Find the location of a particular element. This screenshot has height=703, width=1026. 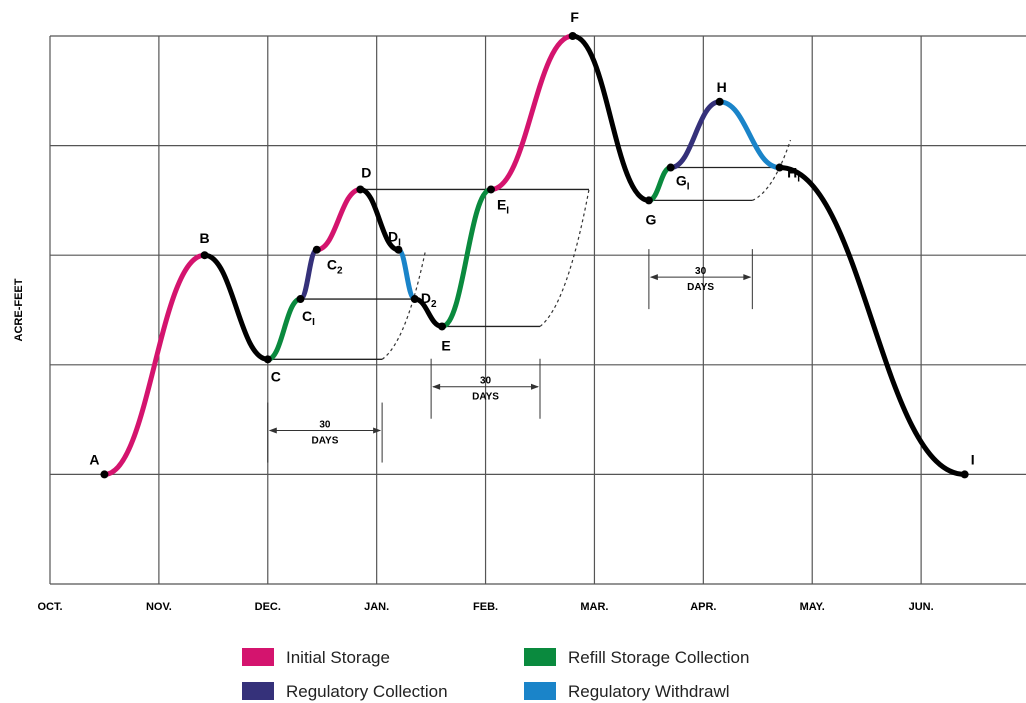

curve-point-B is located at coordinates (204, 255).